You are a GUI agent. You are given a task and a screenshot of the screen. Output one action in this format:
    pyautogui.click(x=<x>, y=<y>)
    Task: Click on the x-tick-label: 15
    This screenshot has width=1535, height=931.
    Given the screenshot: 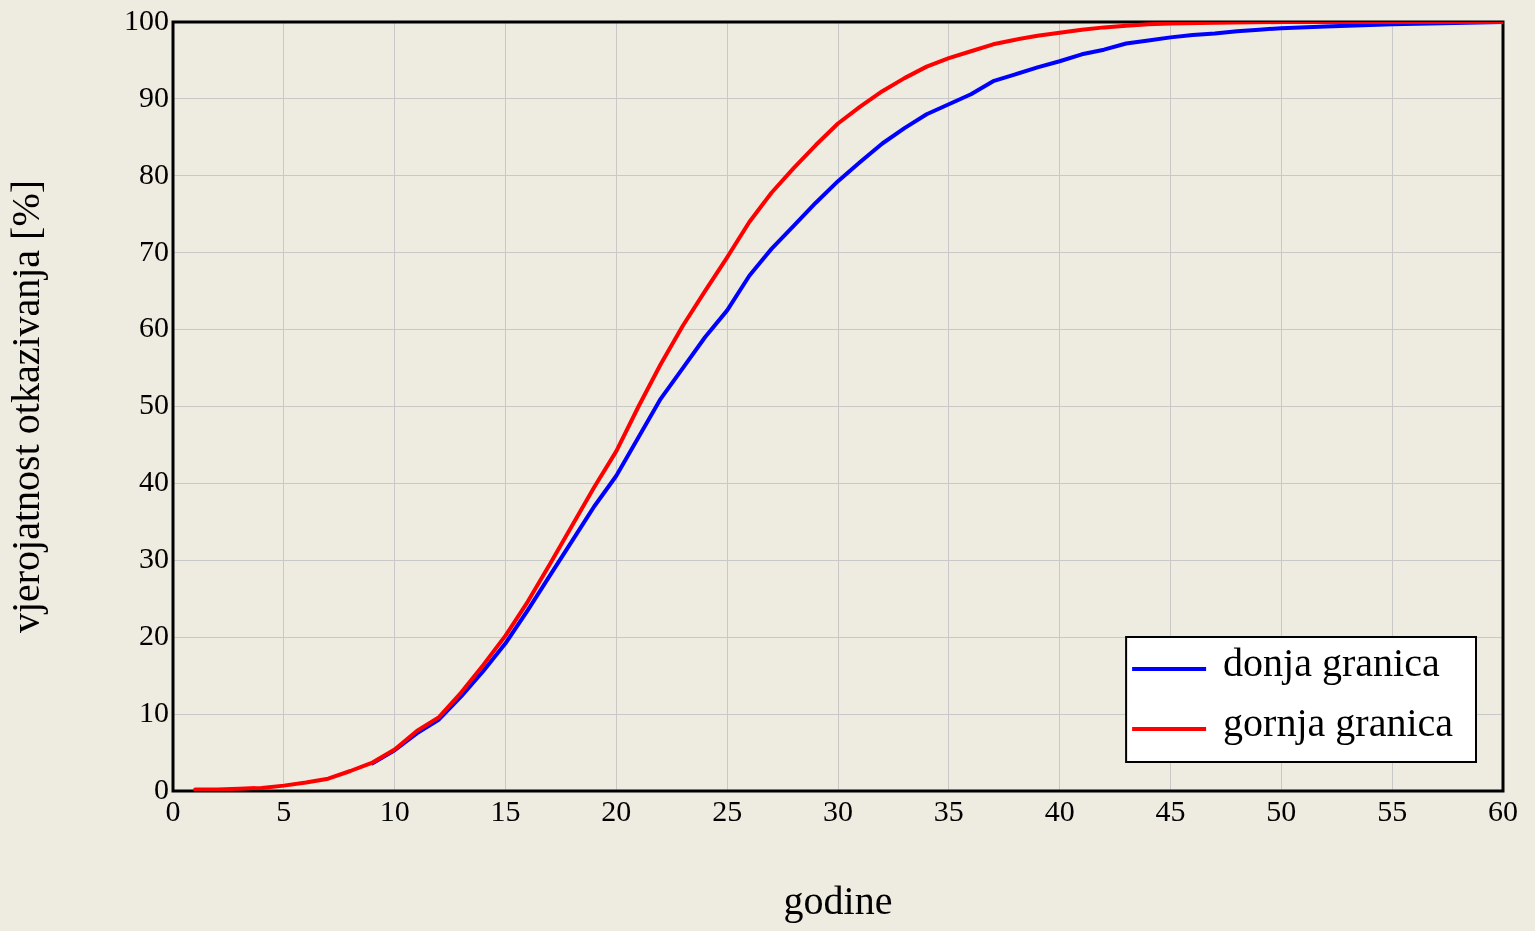 What is the action you would take?
    pyautogui.click(x=505, y=810)
    